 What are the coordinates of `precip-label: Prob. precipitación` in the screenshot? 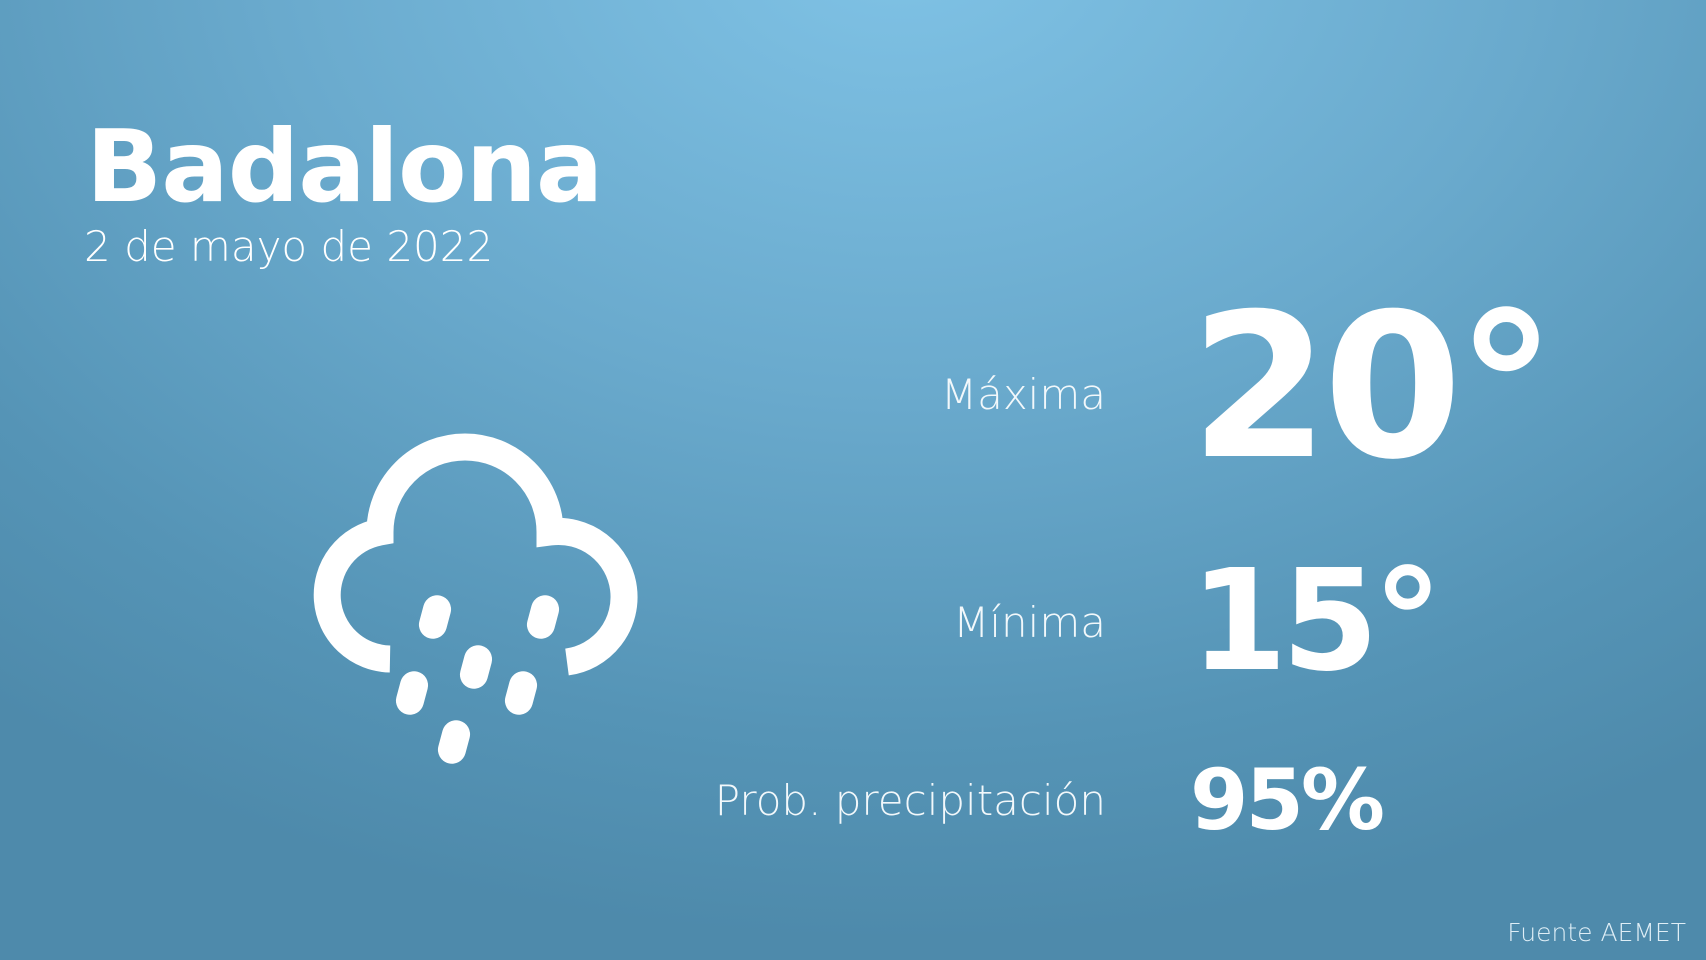 It's located at (910, 800).